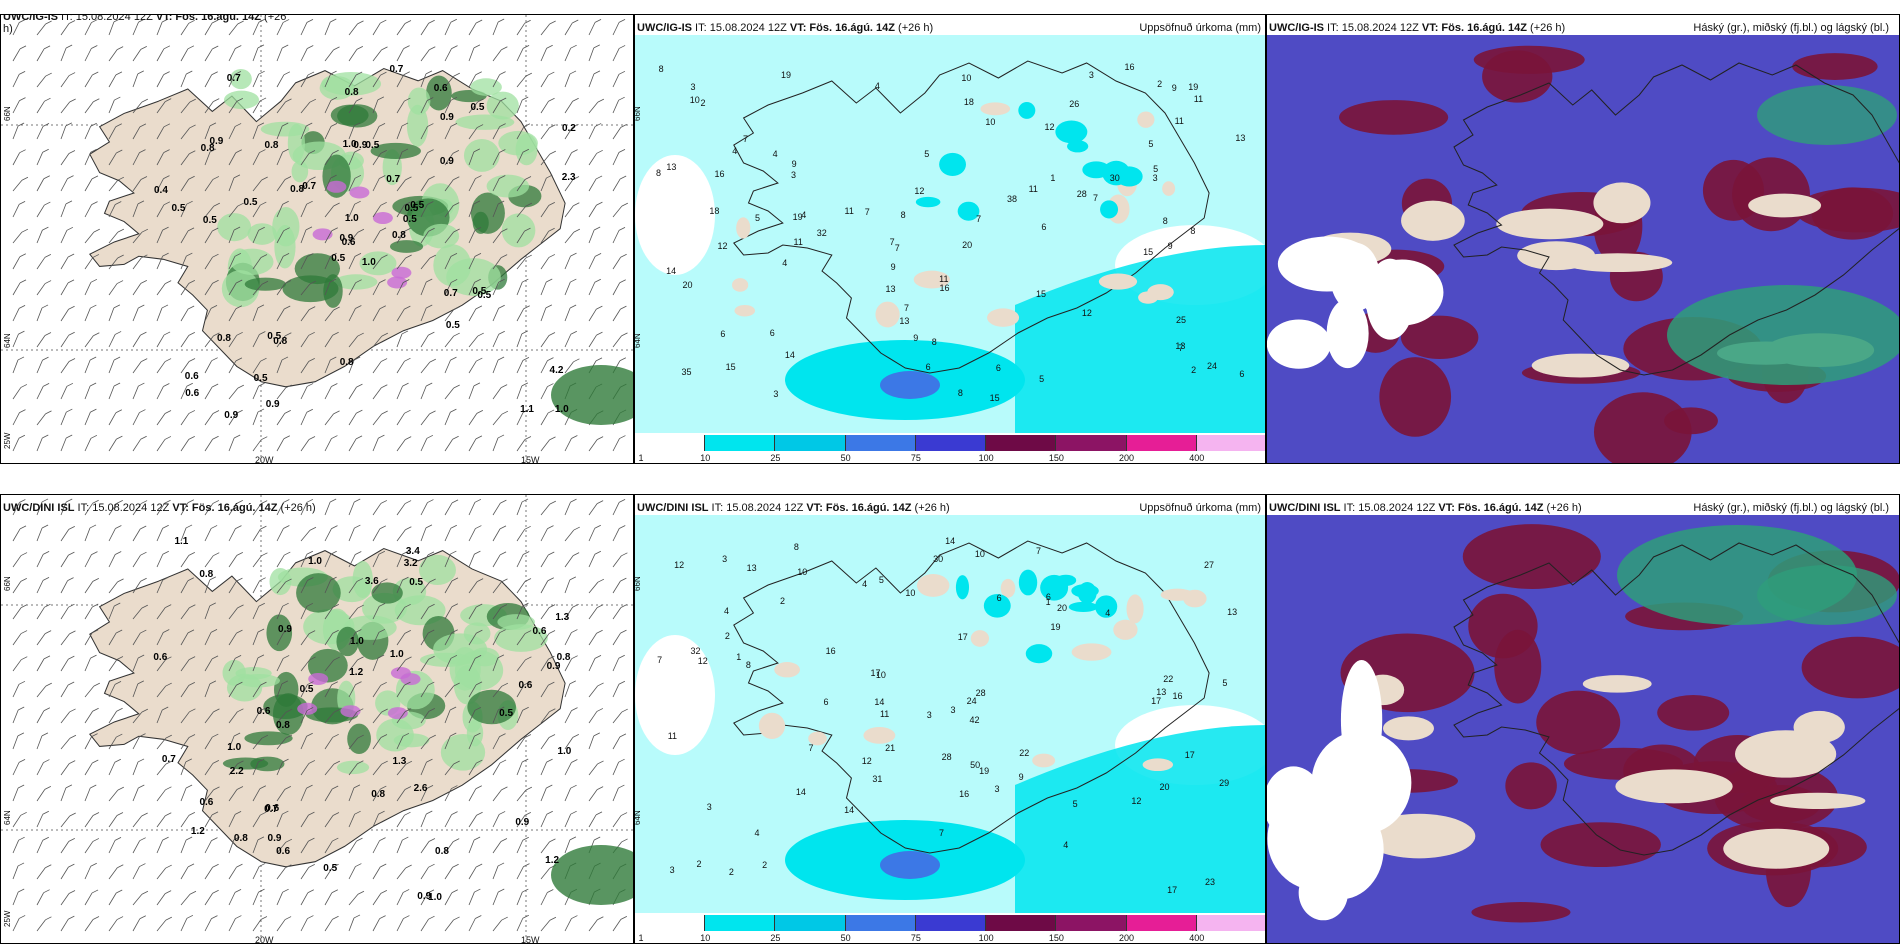 This screenshot has height=950, width=1900. What do you see at coordinates (730, 367) in the screenshot?
I see `accum-value-label: 15` at bounding box center [730, 367].